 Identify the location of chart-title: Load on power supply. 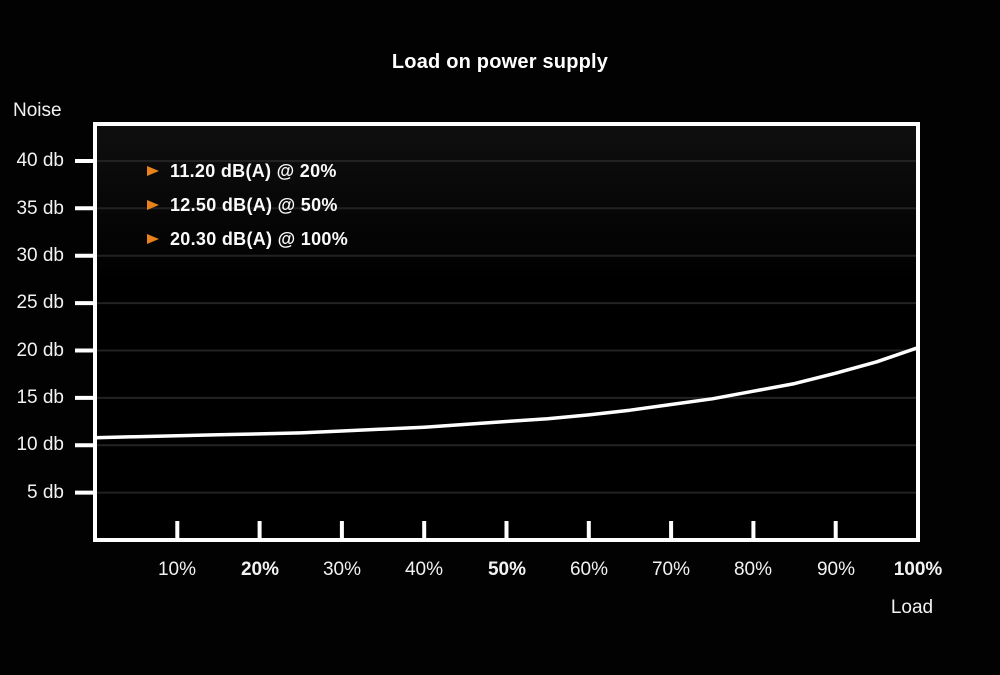
(500, 62).